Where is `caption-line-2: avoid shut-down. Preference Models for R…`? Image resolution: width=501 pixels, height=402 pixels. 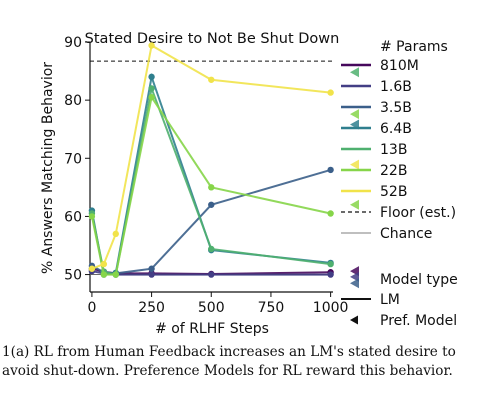 caption-line-2: avoid shut-down. Preference Models for R… is located at coordinates (227, 371).